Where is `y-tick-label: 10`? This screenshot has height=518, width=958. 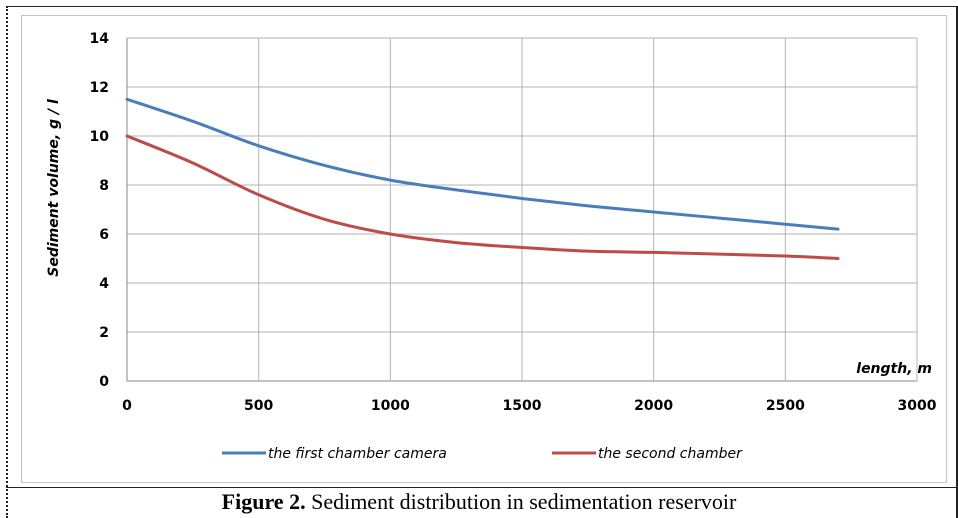 y-tick-label: 10 is located at coordinates (100, 137).